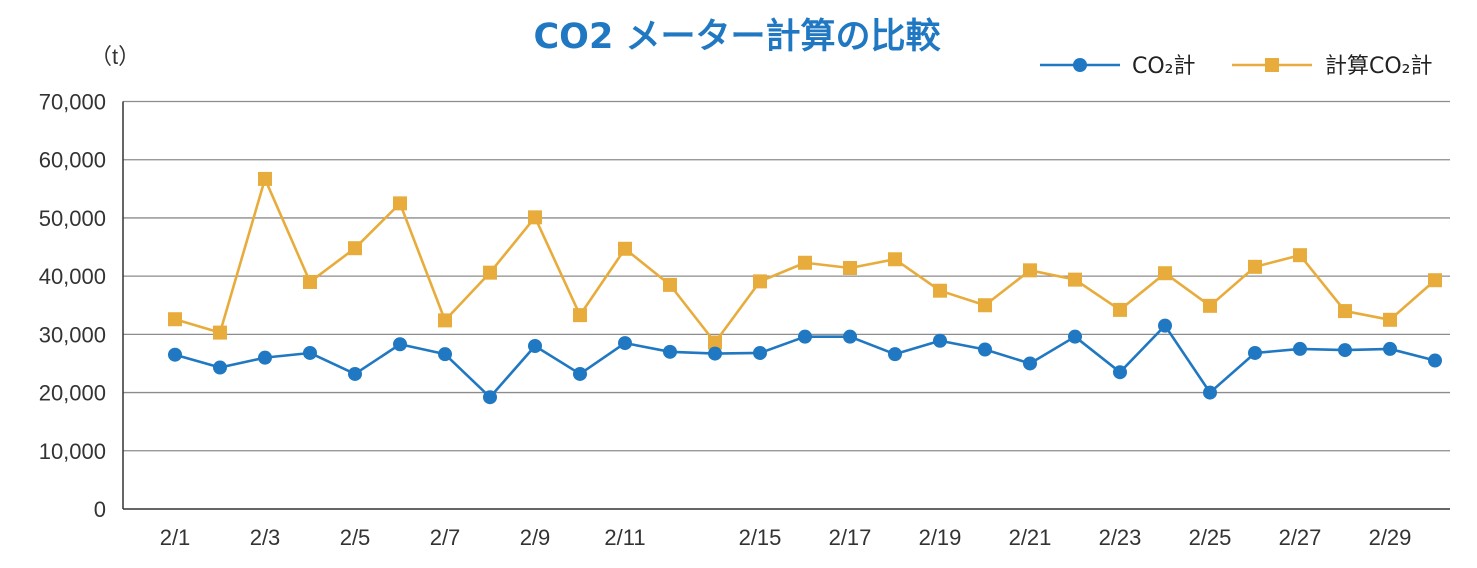 The height and width of the screenshot is (568, 1477). I want to click on x-tick-label: 2/19, so click(940, 537).